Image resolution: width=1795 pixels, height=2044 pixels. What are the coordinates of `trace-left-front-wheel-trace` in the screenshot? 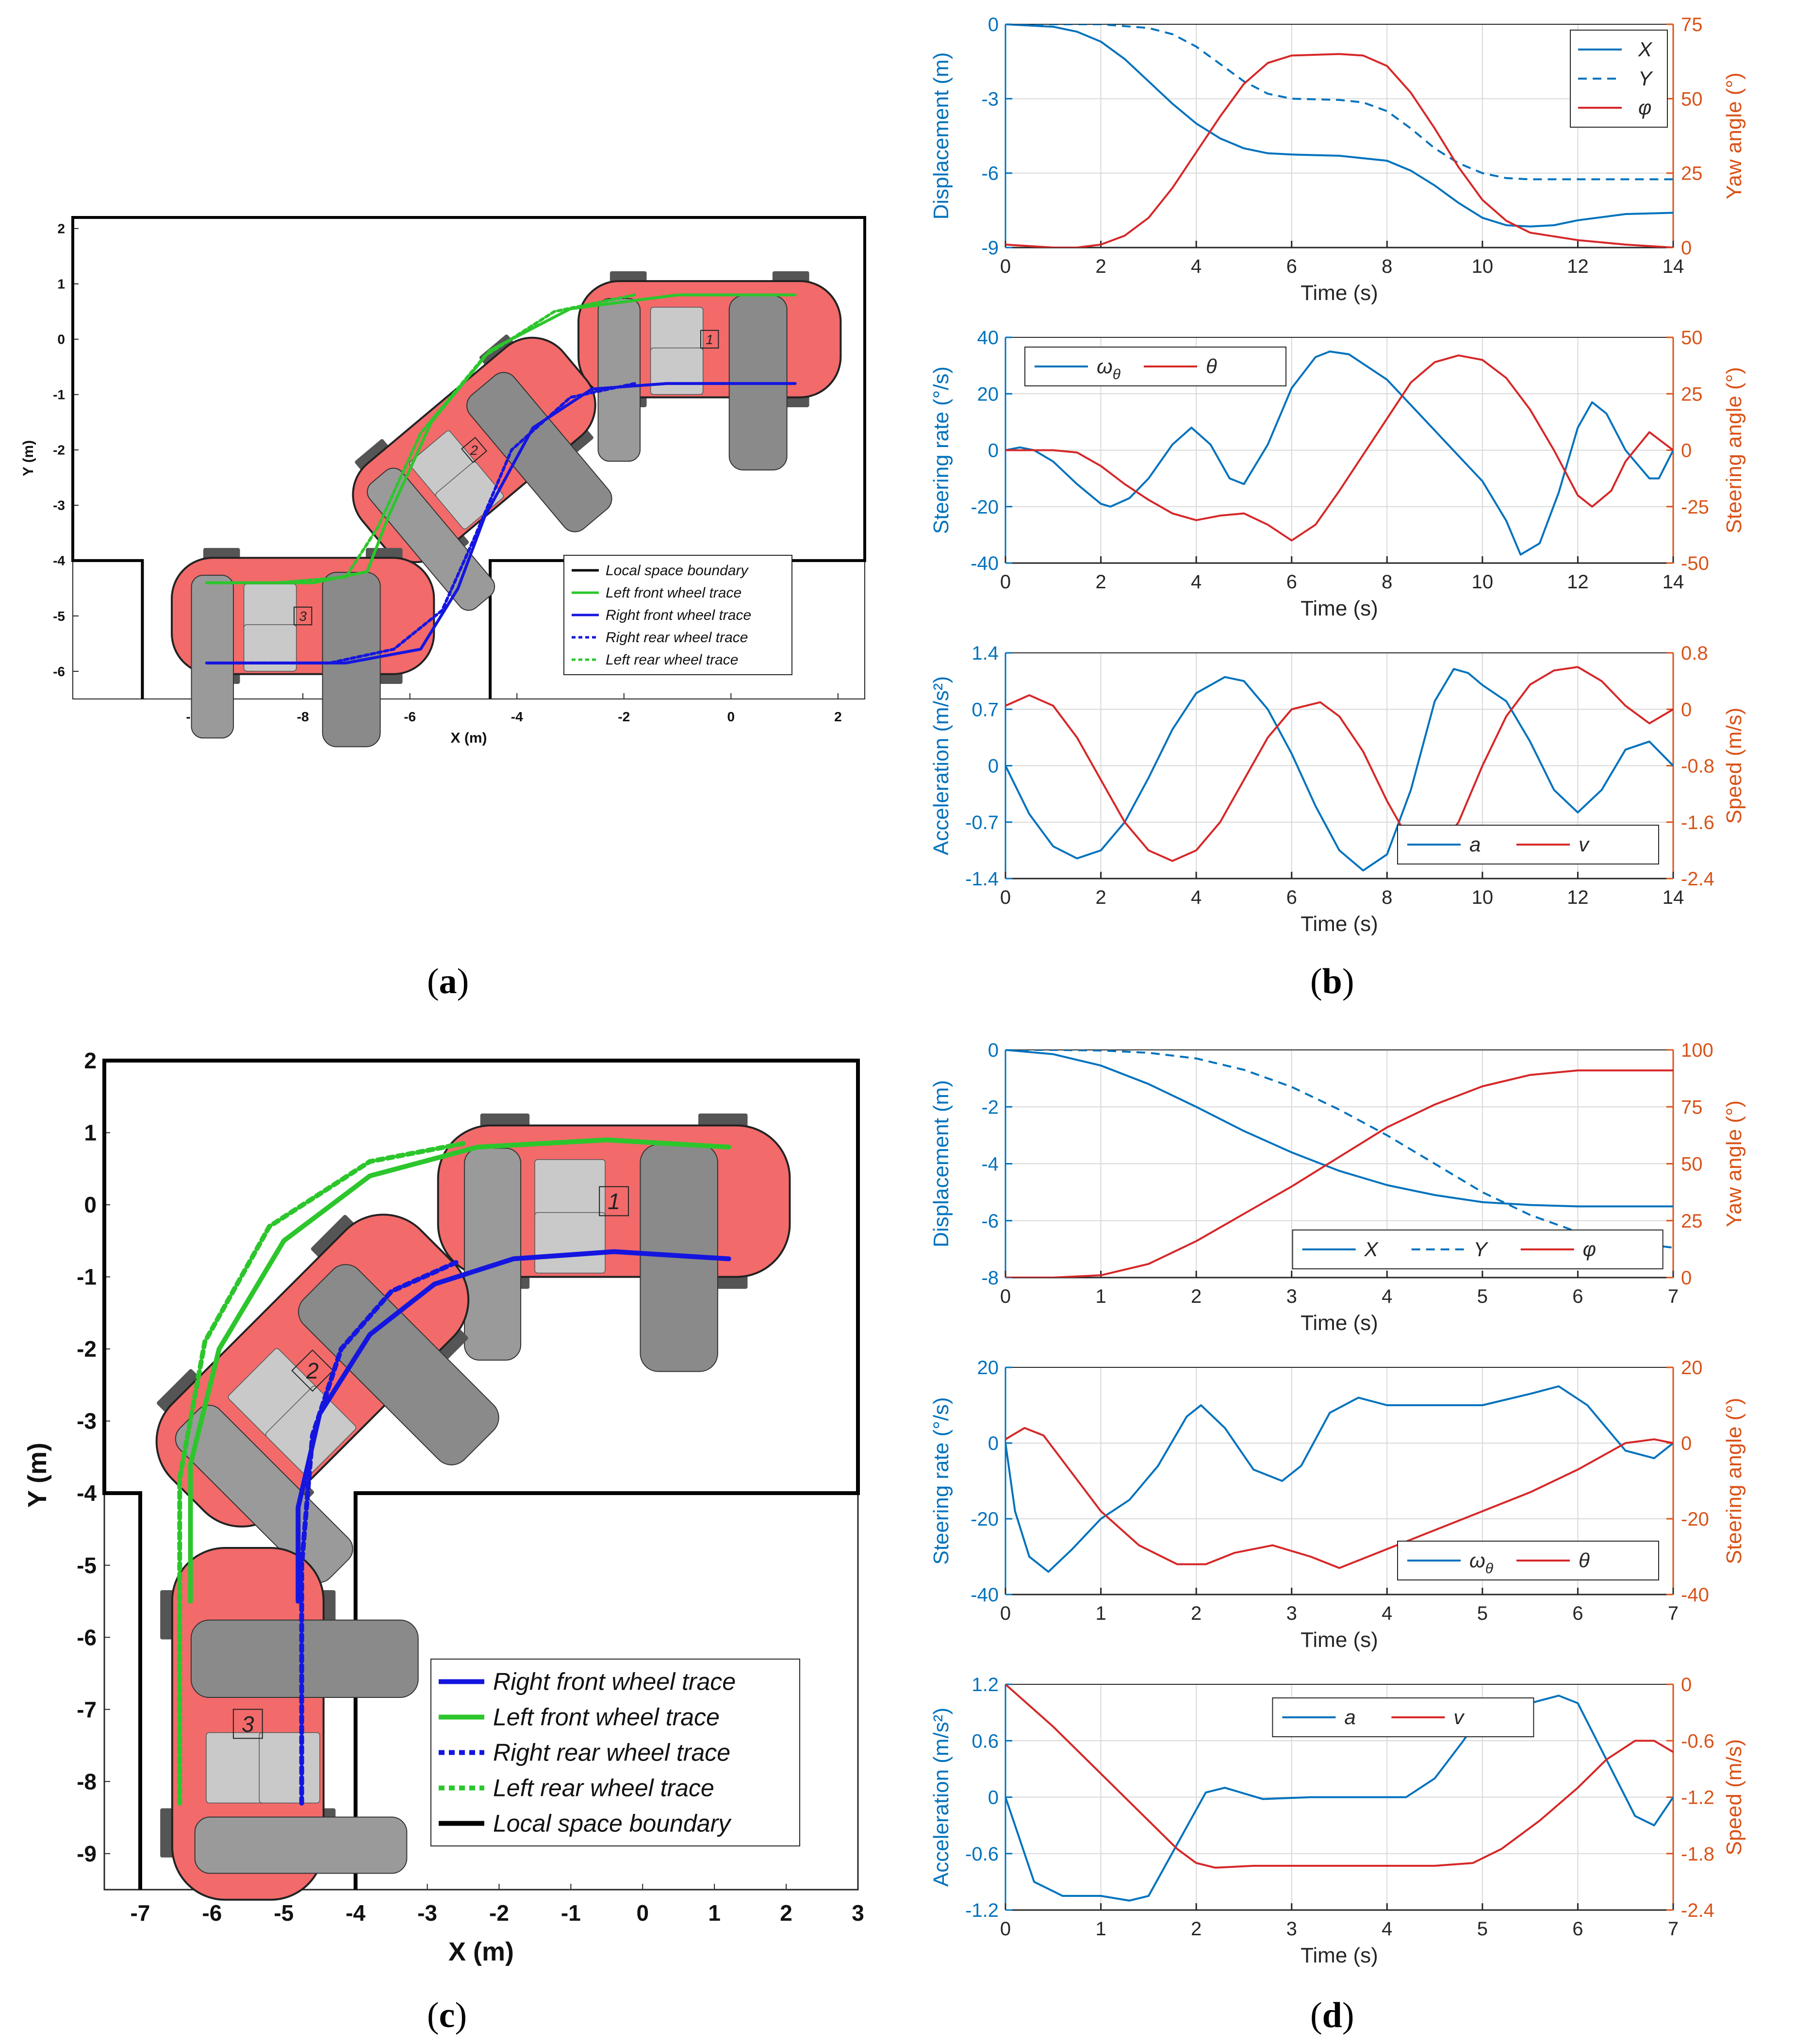 It's located at (459, 1370).